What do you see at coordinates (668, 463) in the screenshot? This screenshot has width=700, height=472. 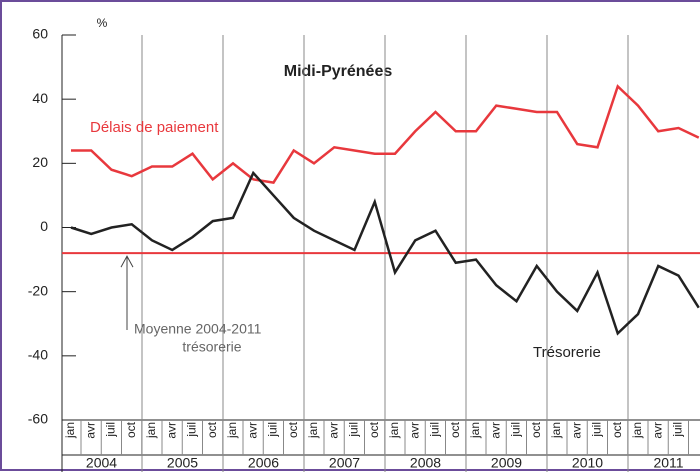 I see `year-label: 2011` at bounding box center [668, 463].